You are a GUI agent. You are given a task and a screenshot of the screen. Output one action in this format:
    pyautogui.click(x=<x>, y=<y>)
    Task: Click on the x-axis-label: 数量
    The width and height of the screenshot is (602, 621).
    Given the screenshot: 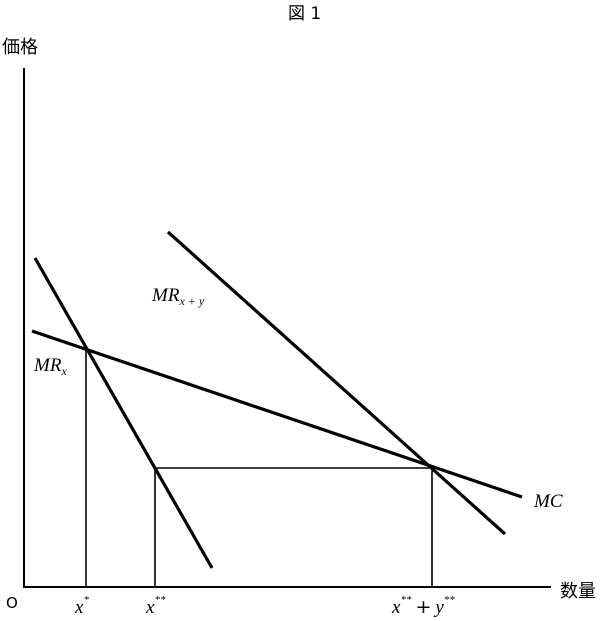 What is the action you would take?
    pyautogui.click(x=578, y=591)
    